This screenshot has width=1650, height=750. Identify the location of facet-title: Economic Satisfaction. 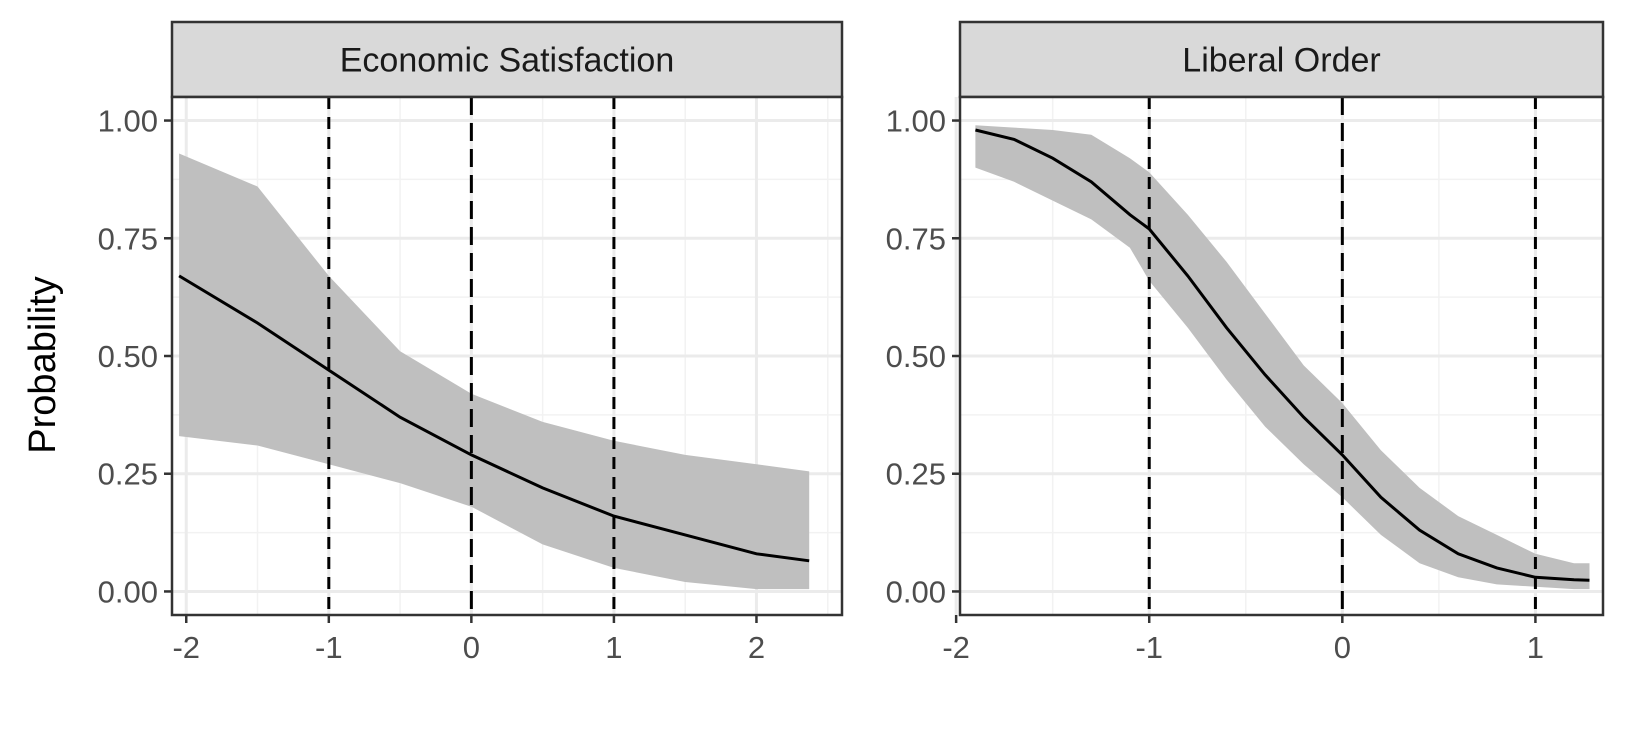
(507, 61).